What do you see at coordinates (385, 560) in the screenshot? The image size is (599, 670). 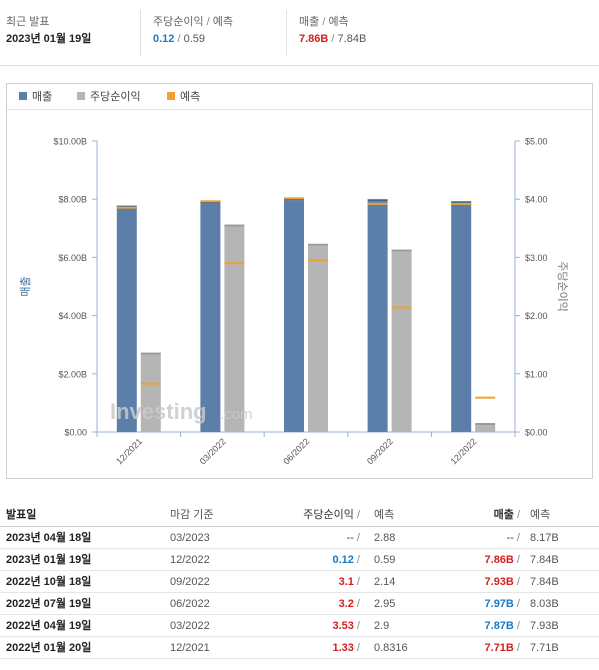 I see `row-eps-forecast: 0.59` at bounding box center [385, 560].